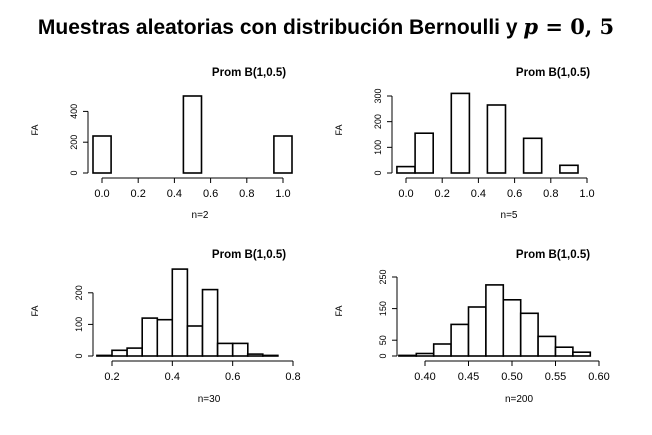 Image resolution: width=652 pixels, height=435 pixels. I want to click on x-axis-label: n=30, so click(209, 399).